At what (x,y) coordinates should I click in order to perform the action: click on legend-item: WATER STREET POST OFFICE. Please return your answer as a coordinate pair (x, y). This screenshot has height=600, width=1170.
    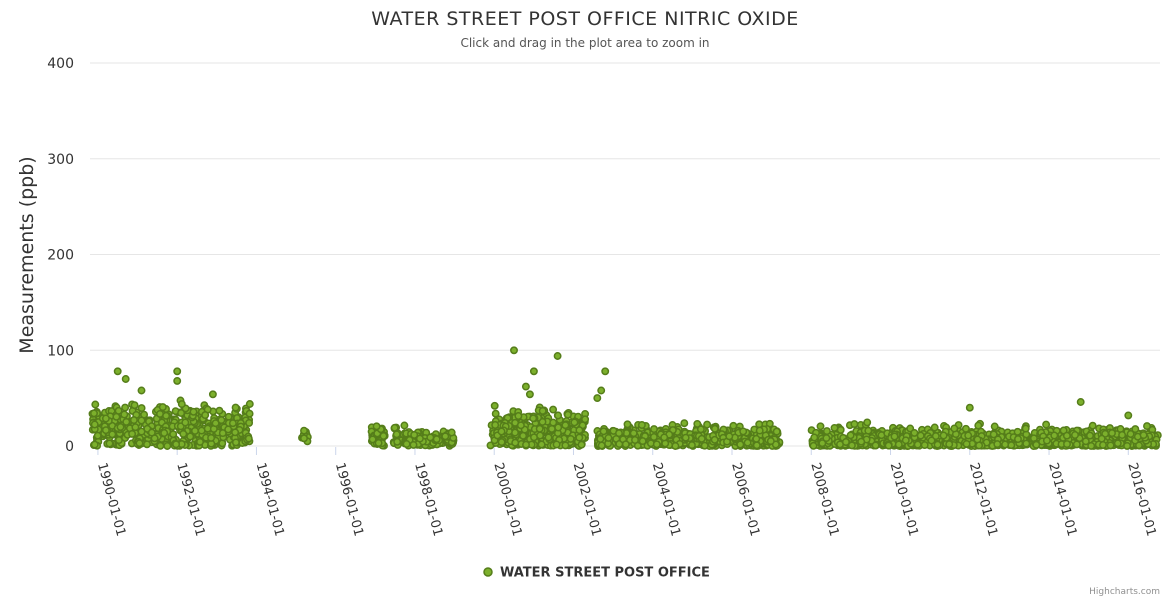
    Looking at the image, I should click on (596, 573).